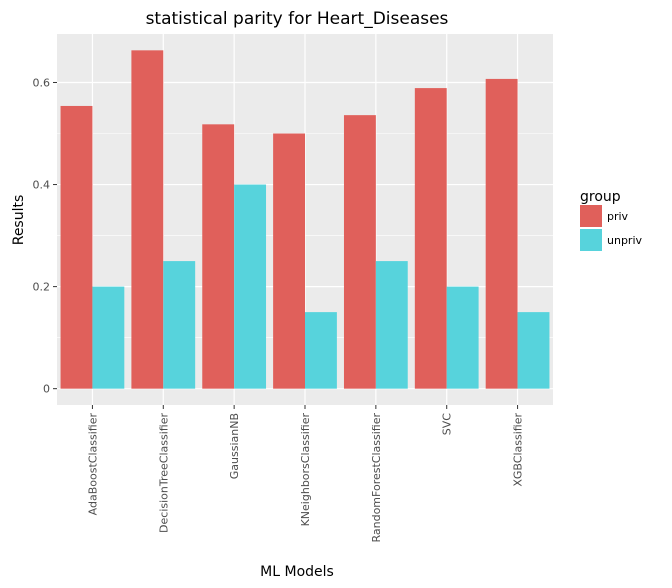 The height and width of the screenshot is (588, 672). What do you see at coordinates (462, 337) in the screenshot?
I see `bar-unpriv-SVC` at bounding box center [462, 337].